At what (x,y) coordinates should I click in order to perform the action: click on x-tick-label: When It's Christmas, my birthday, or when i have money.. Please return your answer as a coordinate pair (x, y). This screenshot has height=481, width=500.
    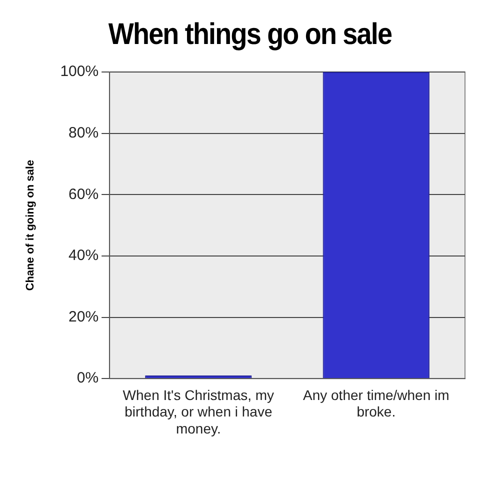
    Looking at the image, I should click on (198, 411).